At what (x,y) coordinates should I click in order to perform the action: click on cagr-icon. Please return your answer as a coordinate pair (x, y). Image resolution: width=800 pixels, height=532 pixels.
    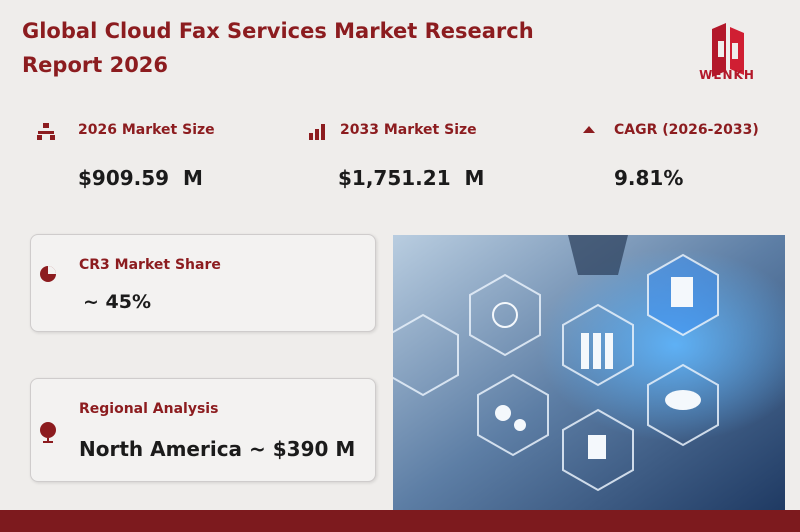
    Looking at the image, I should click on (589, 129).